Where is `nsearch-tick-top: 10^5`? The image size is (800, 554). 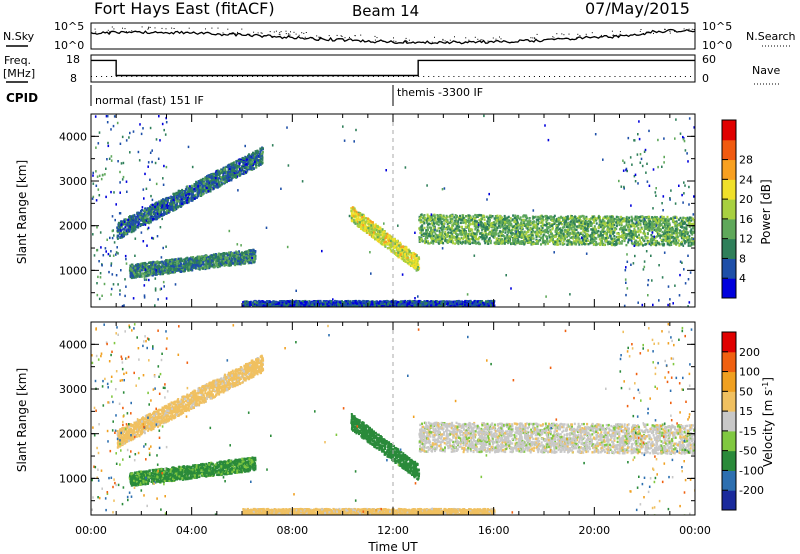 nsearch-tick-top: 10^5 is located at coordinates (717, 26).